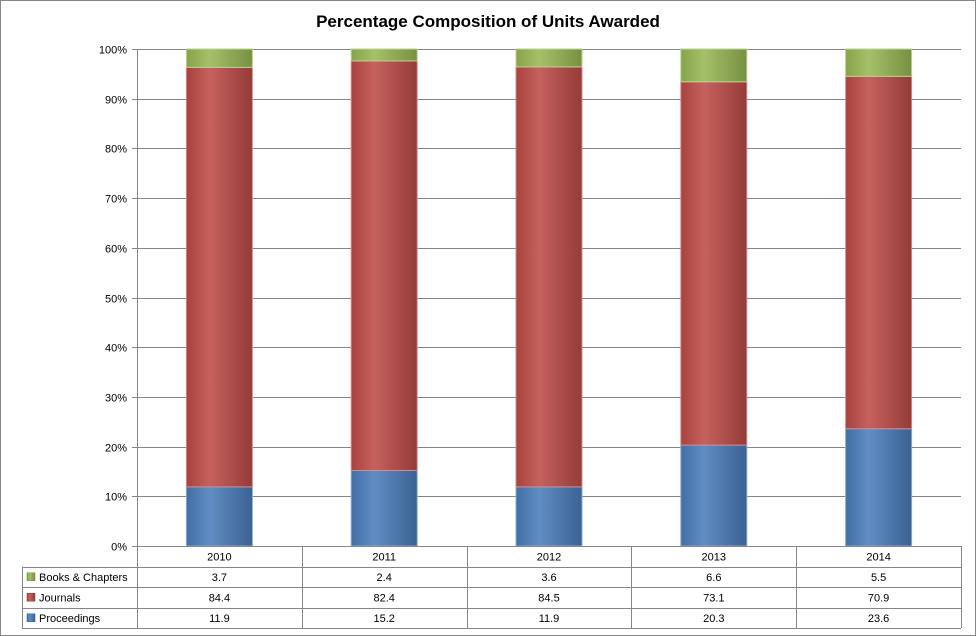 The height and width of the screenshot is (636, 976). I want to click on bar-journals-2012, so click(549, 277).